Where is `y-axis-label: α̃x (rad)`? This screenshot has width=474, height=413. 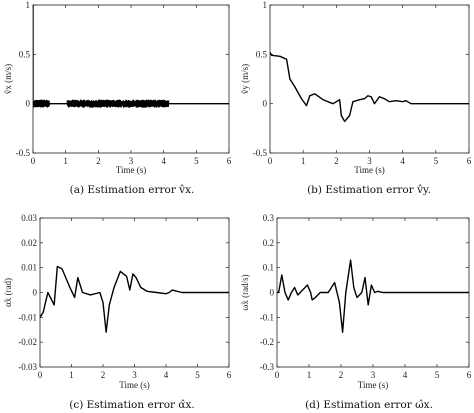
y-axis-label: α̃x (rad) is located at coordinates (8, 292).